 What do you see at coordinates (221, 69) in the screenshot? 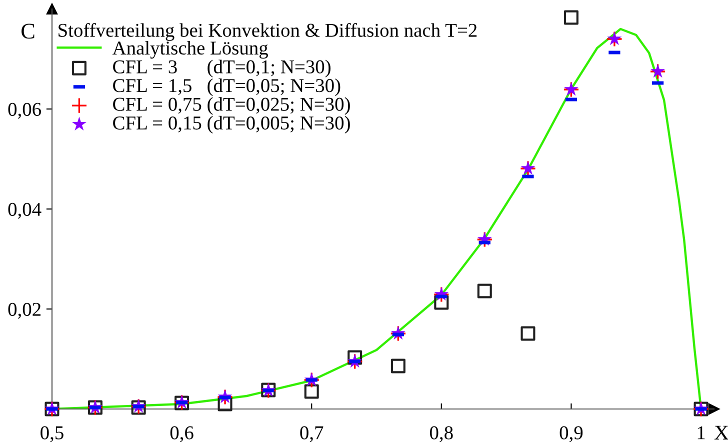
I see `legend-label: CFL = 3 (dT=0,1; N=30)` at bounding box center [221, 69].